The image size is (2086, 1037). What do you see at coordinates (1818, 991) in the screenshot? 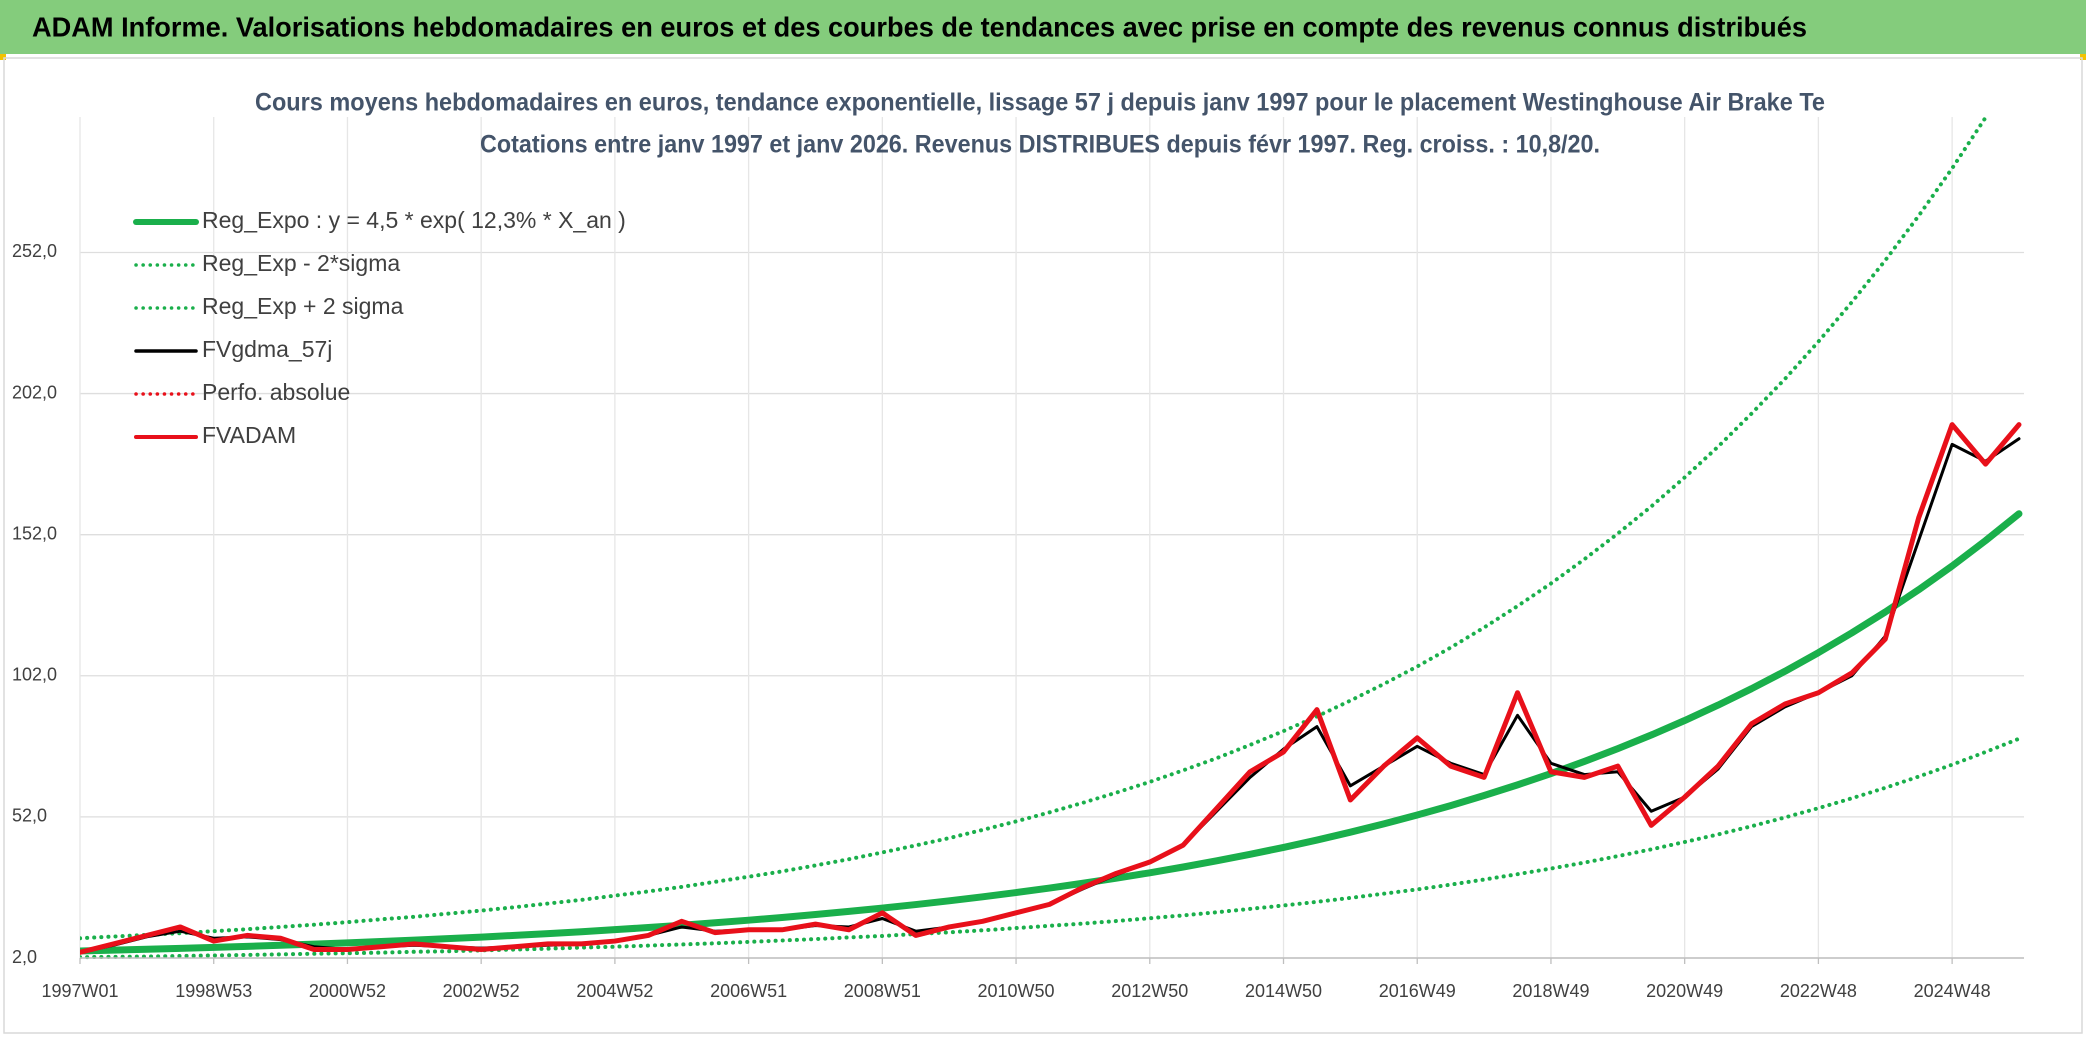
I see `x-tick-label: 2022W48` at bounding box center [1818, 991].